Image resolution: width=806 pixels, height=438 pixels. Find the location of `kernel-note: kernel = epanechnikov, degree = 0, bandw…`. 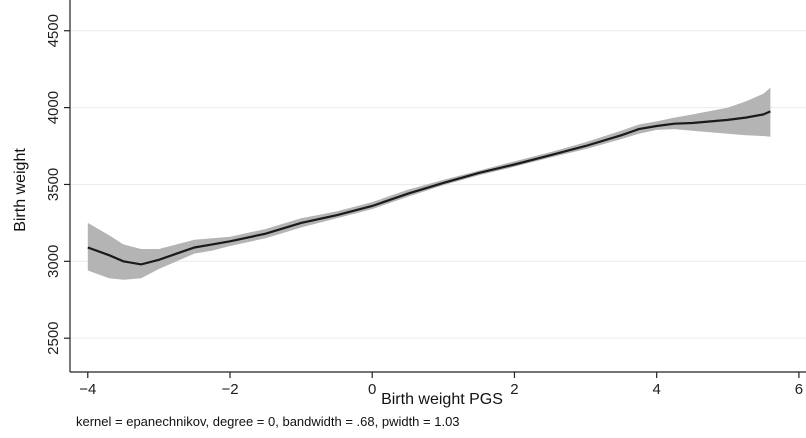

kernel-note: kernel = epanechnikov, degree = 0, bandw… is located at coordinates (268, 421).